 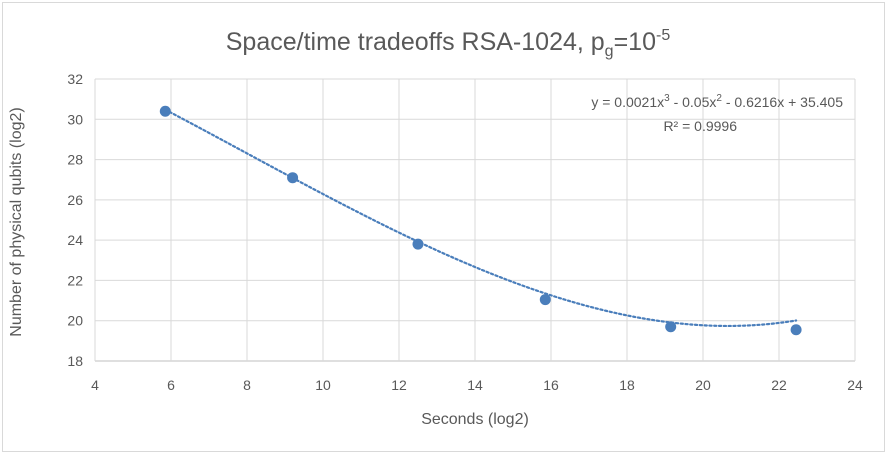 What do you see at coordinates (171, 385) in the screenshot?
I see `x-tick-label-6: 6` at bounding box center [171, 385].